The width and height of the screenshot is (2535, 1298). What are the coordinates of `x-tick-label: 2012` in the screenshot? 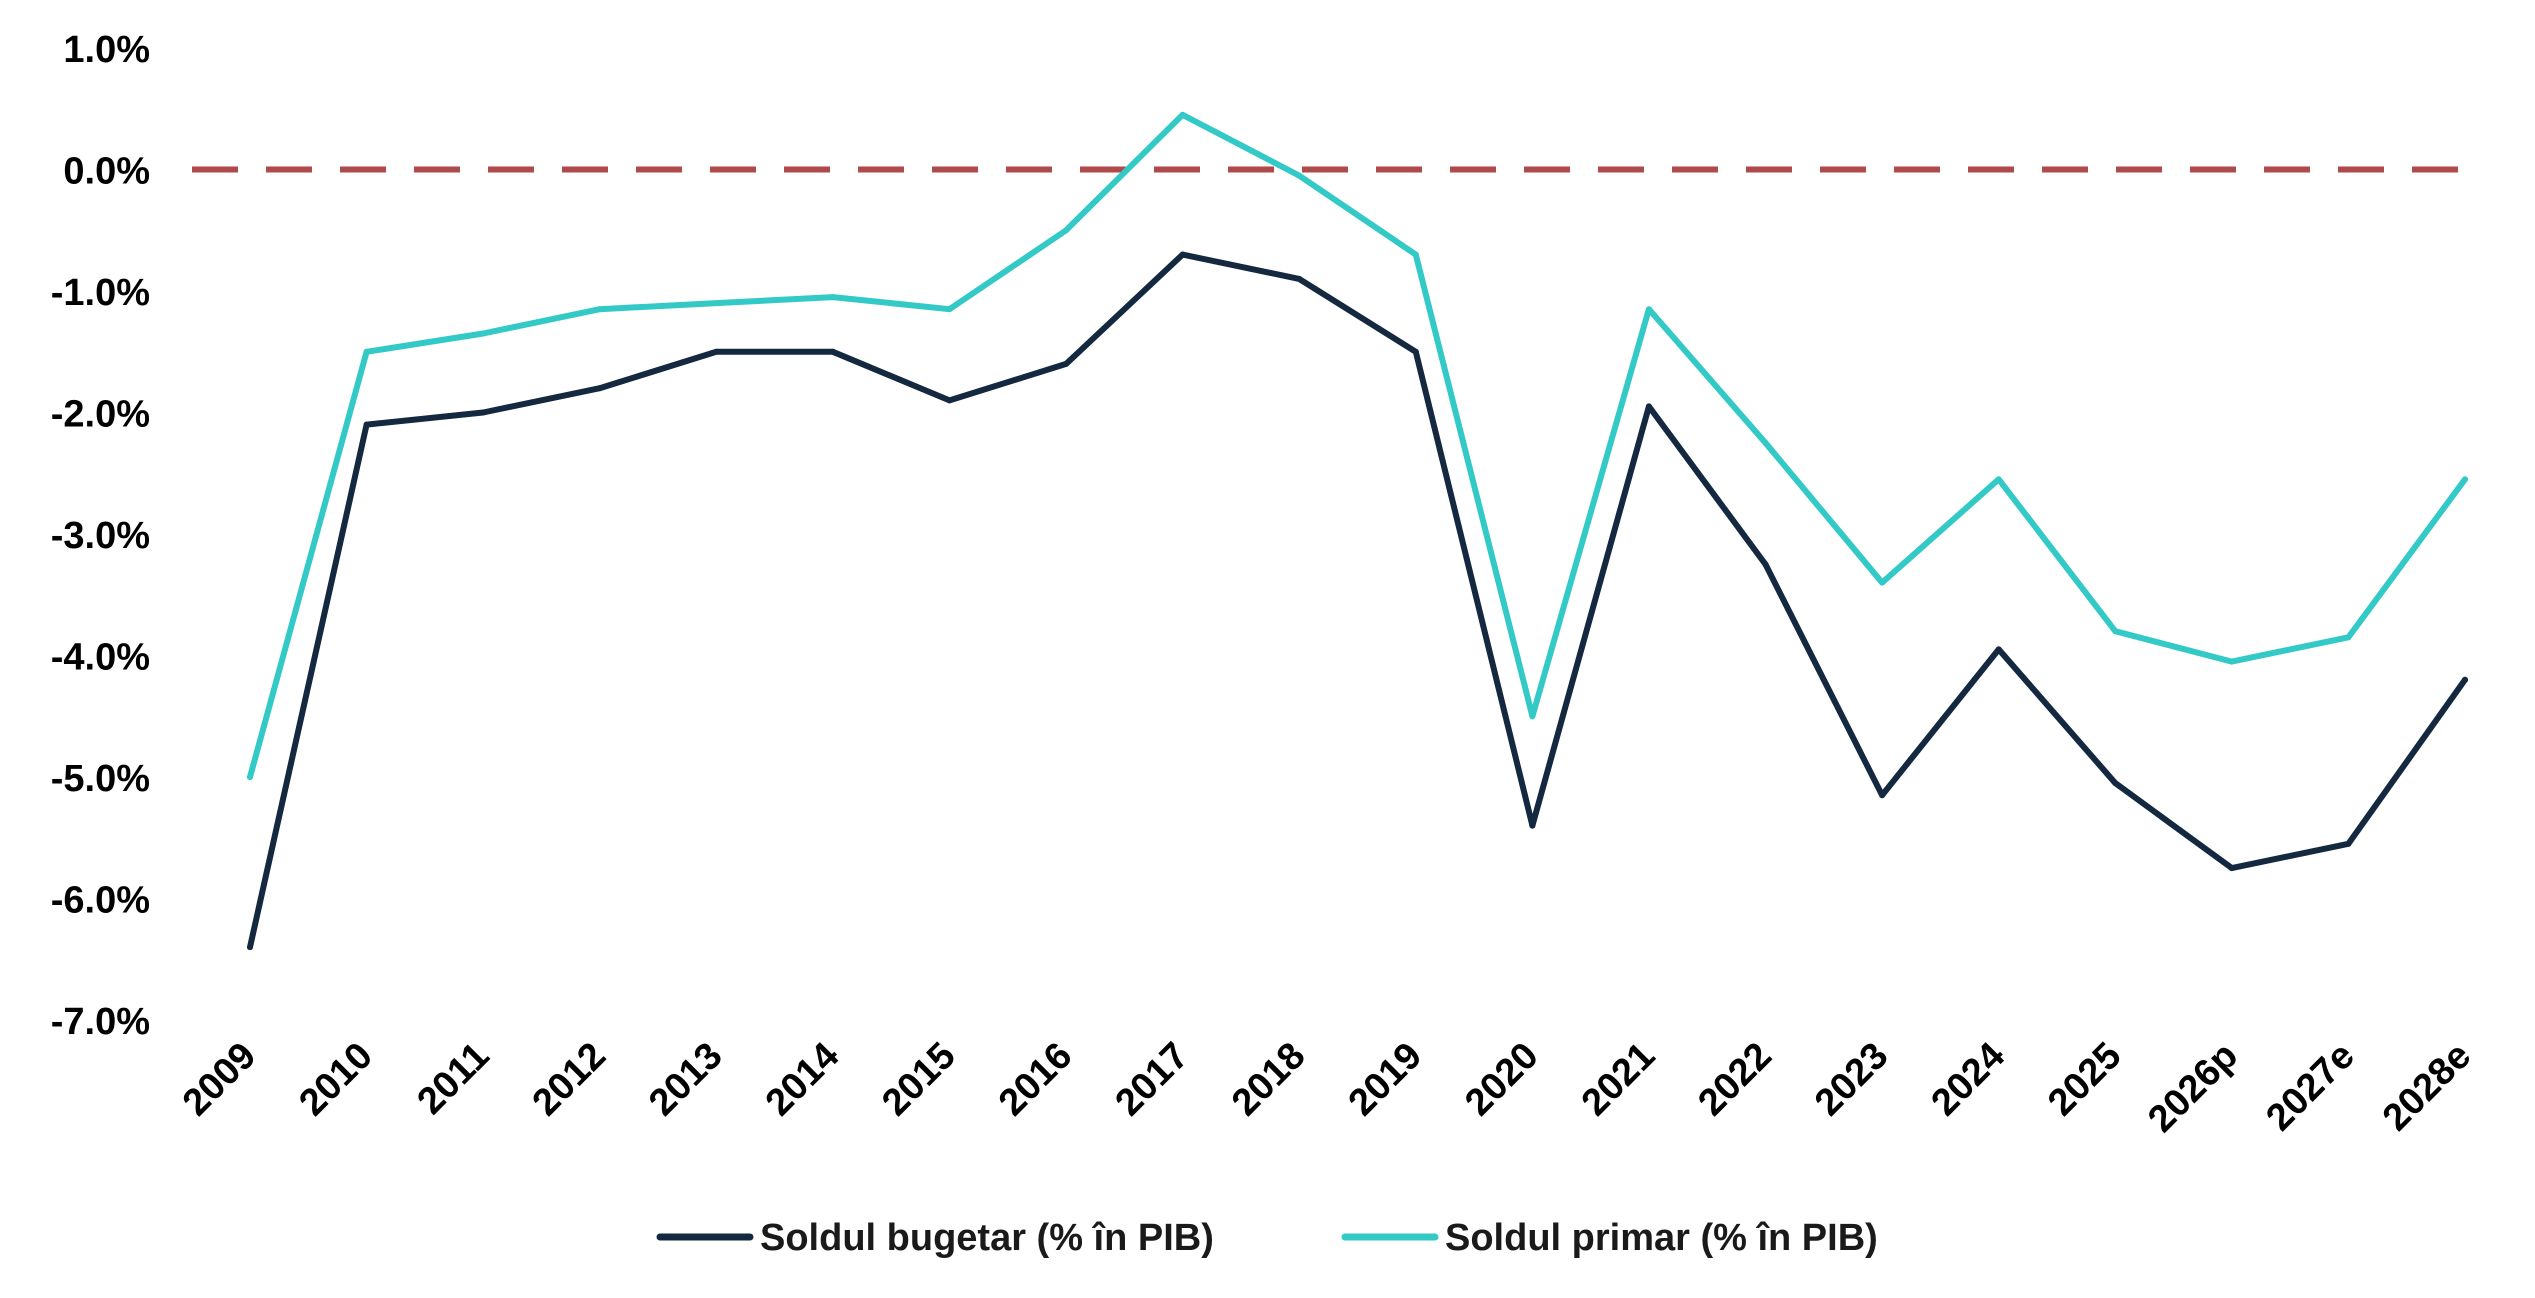 It's located at (569, 1079).